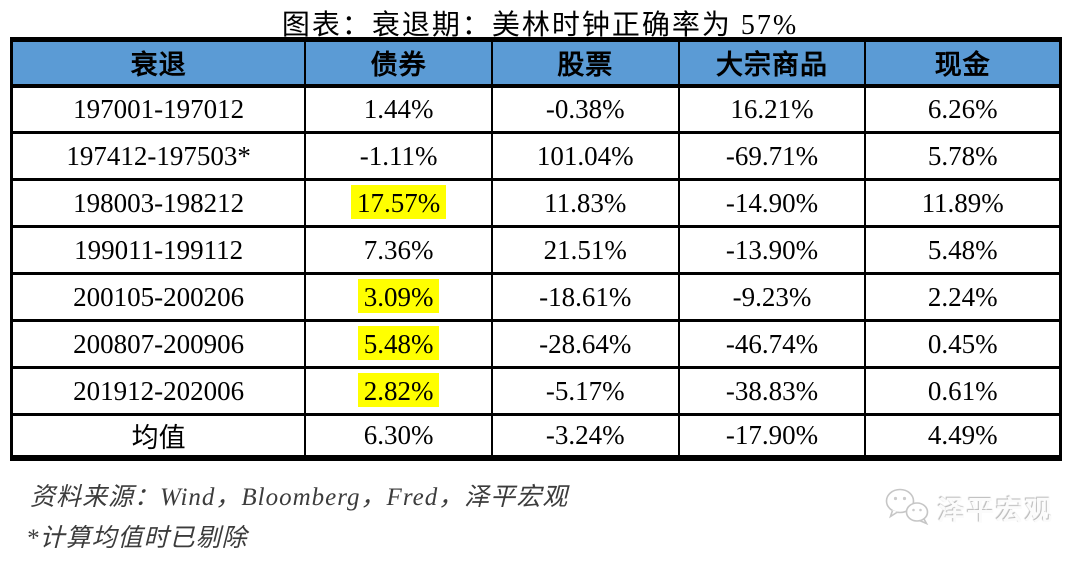  I want to click on value-cell: -3.24%, so click(585, 436).